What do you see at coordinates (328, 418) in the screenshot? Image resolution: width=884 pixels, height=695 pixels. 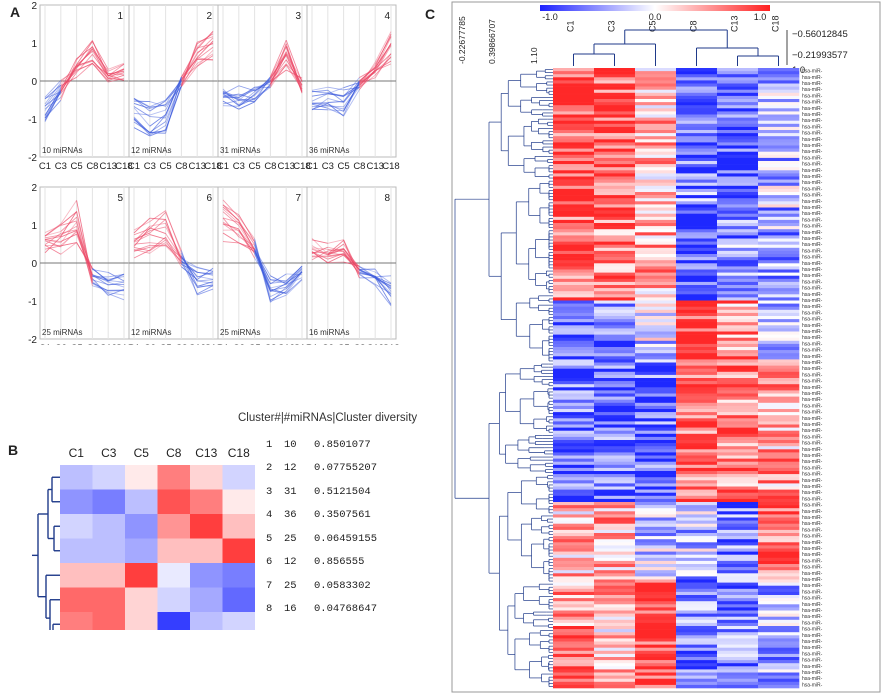 I see `cluster-table-header: Cluster#|#miRNAs|Cluster diversity` at bounding box center [328, 418].